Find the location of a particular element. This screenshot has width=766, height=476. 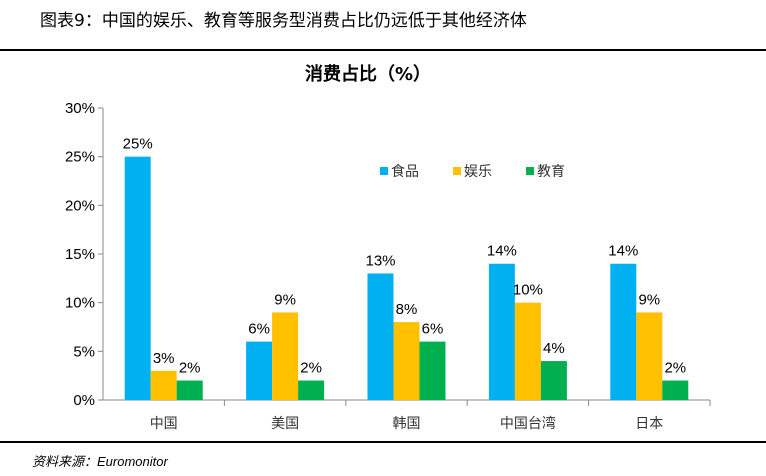

title-divider is located at coordinates (383, 50).